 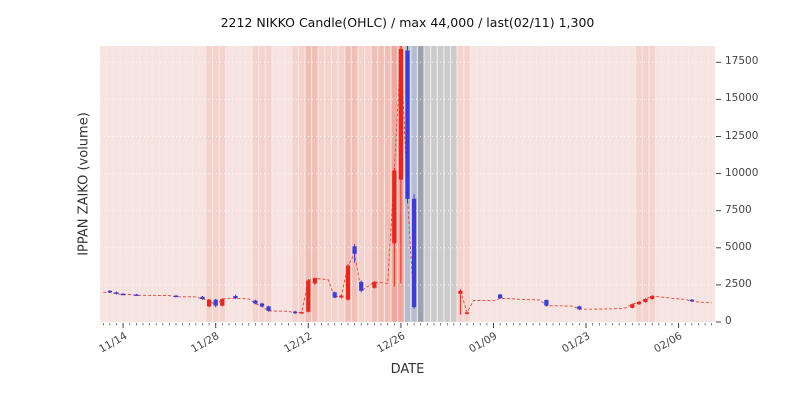 I want to click on y-tick-label: 17500, so click(x=742, y=61).